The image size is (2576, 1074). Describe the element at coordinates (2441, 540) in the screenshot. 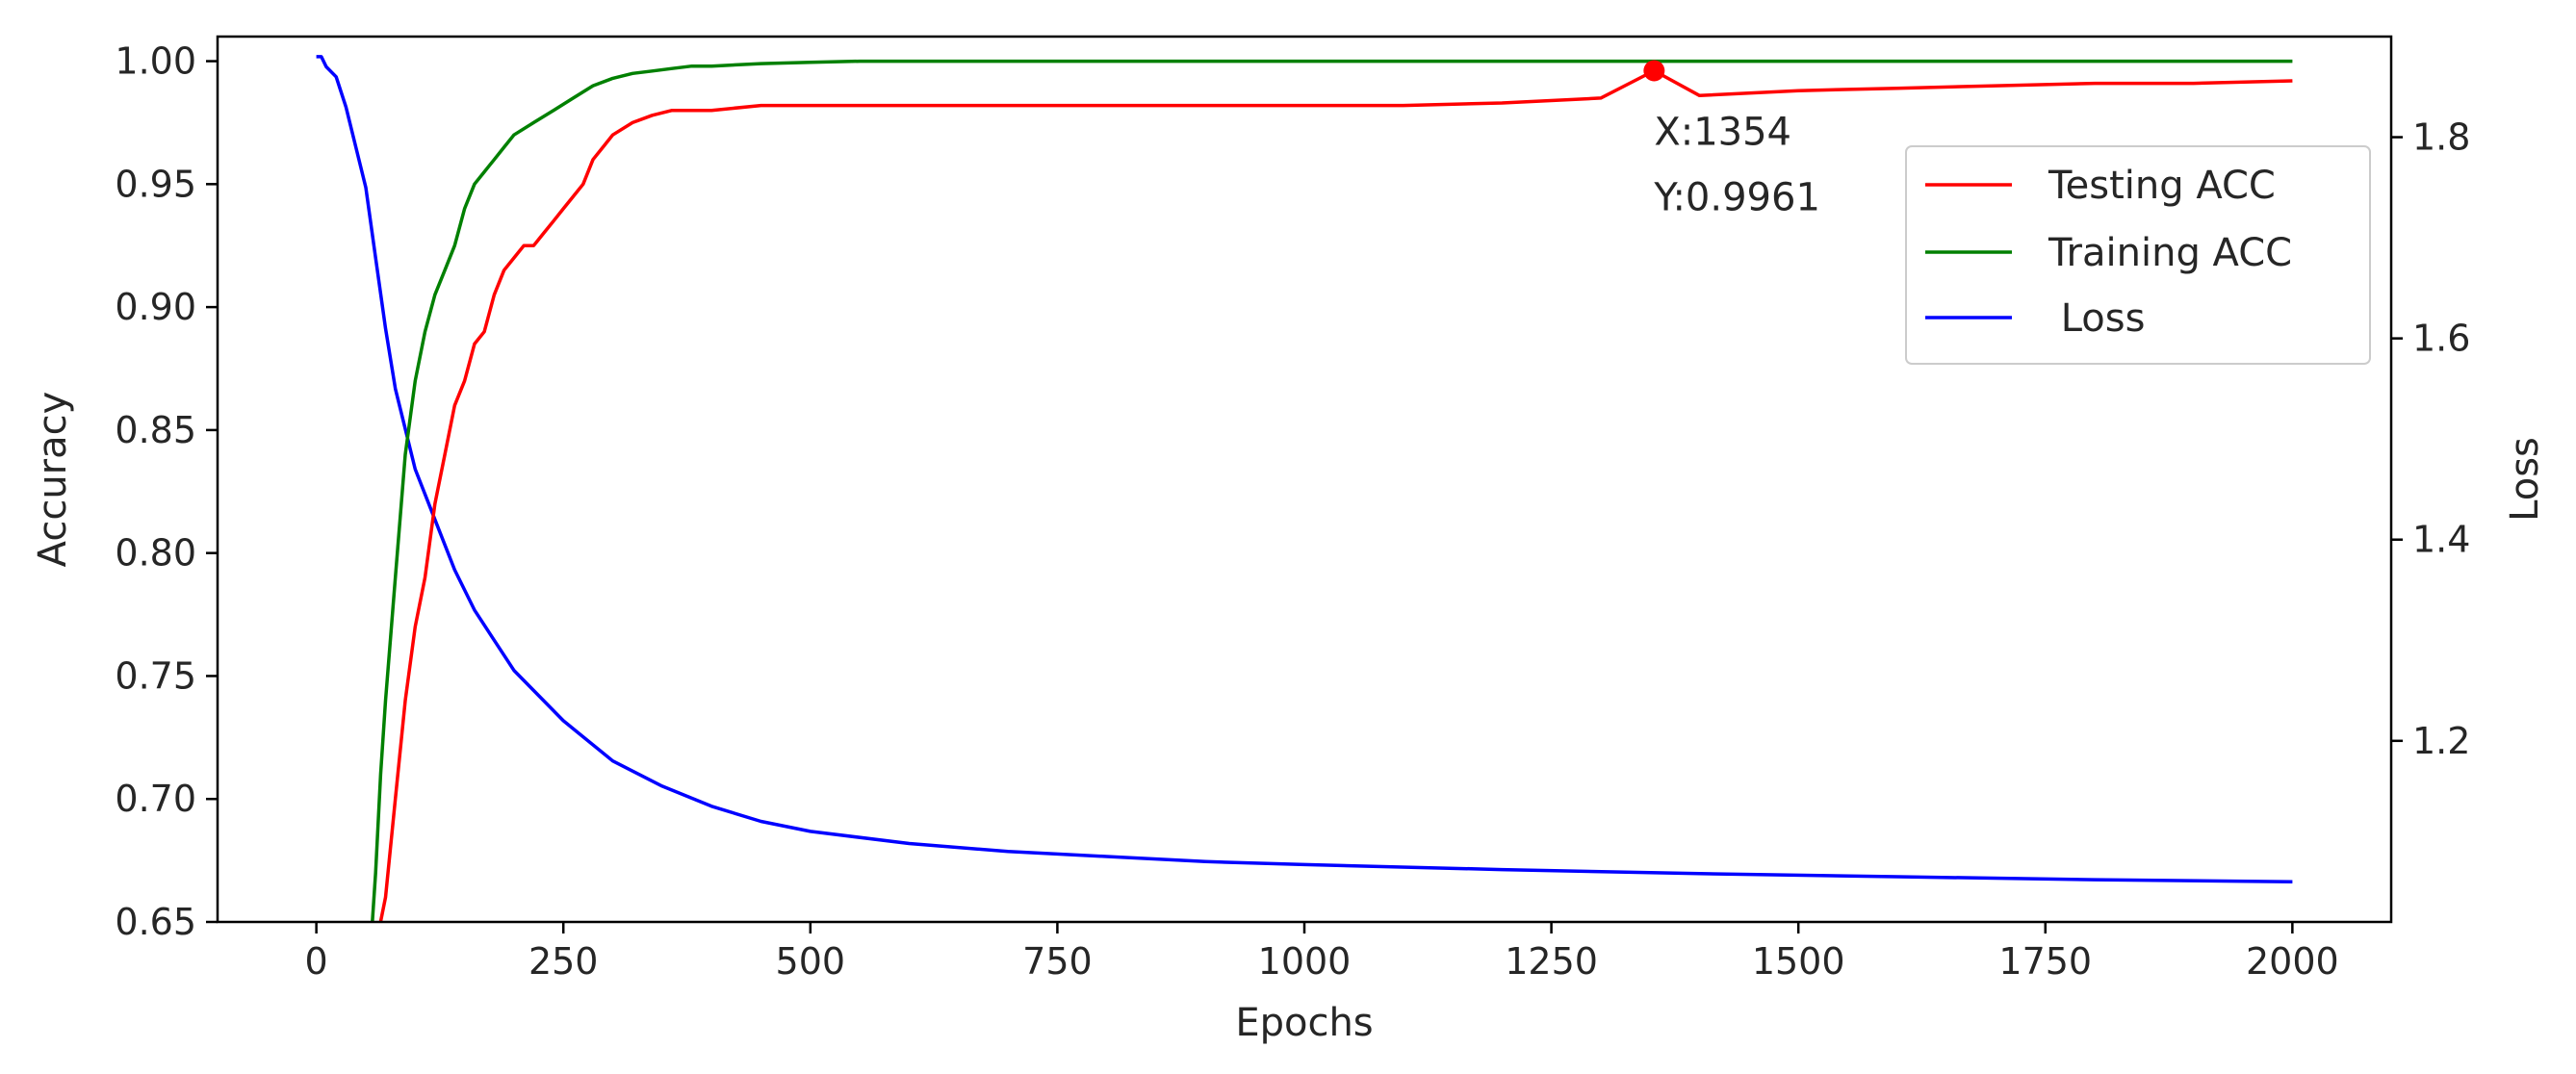

I see `y2-tick-label: 1.4` at that location.